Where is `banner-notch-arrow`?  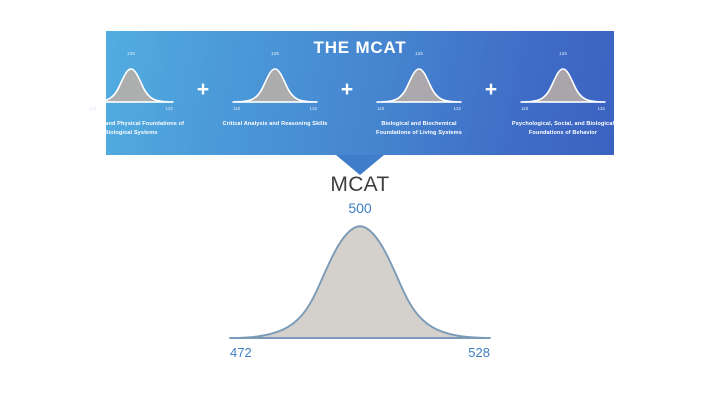
banner-notch-arrow is located at coordinates (360, 165).